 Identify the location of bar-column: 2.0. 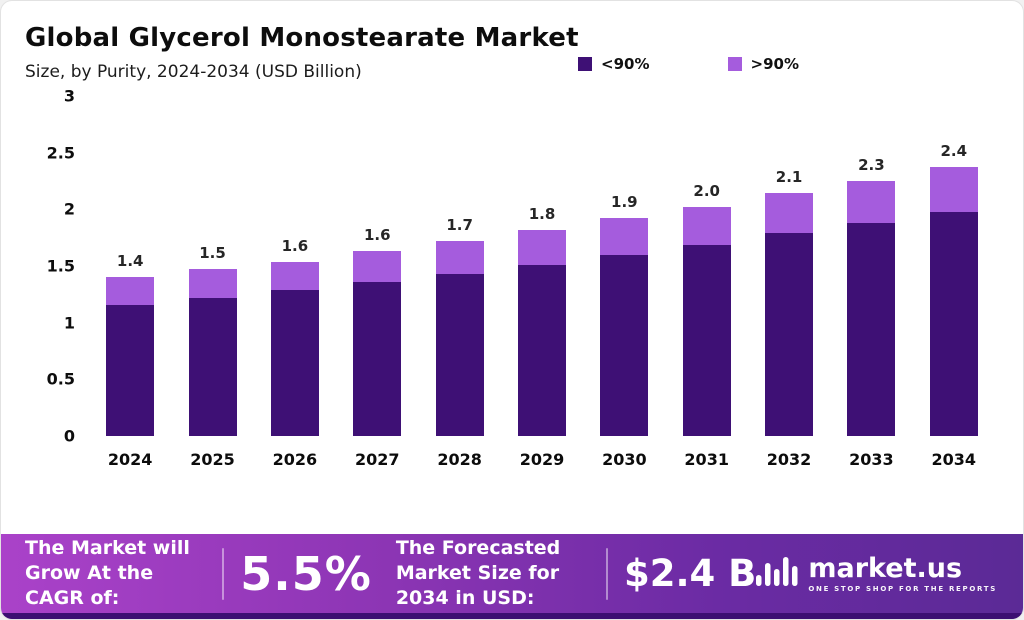
(707, 266).